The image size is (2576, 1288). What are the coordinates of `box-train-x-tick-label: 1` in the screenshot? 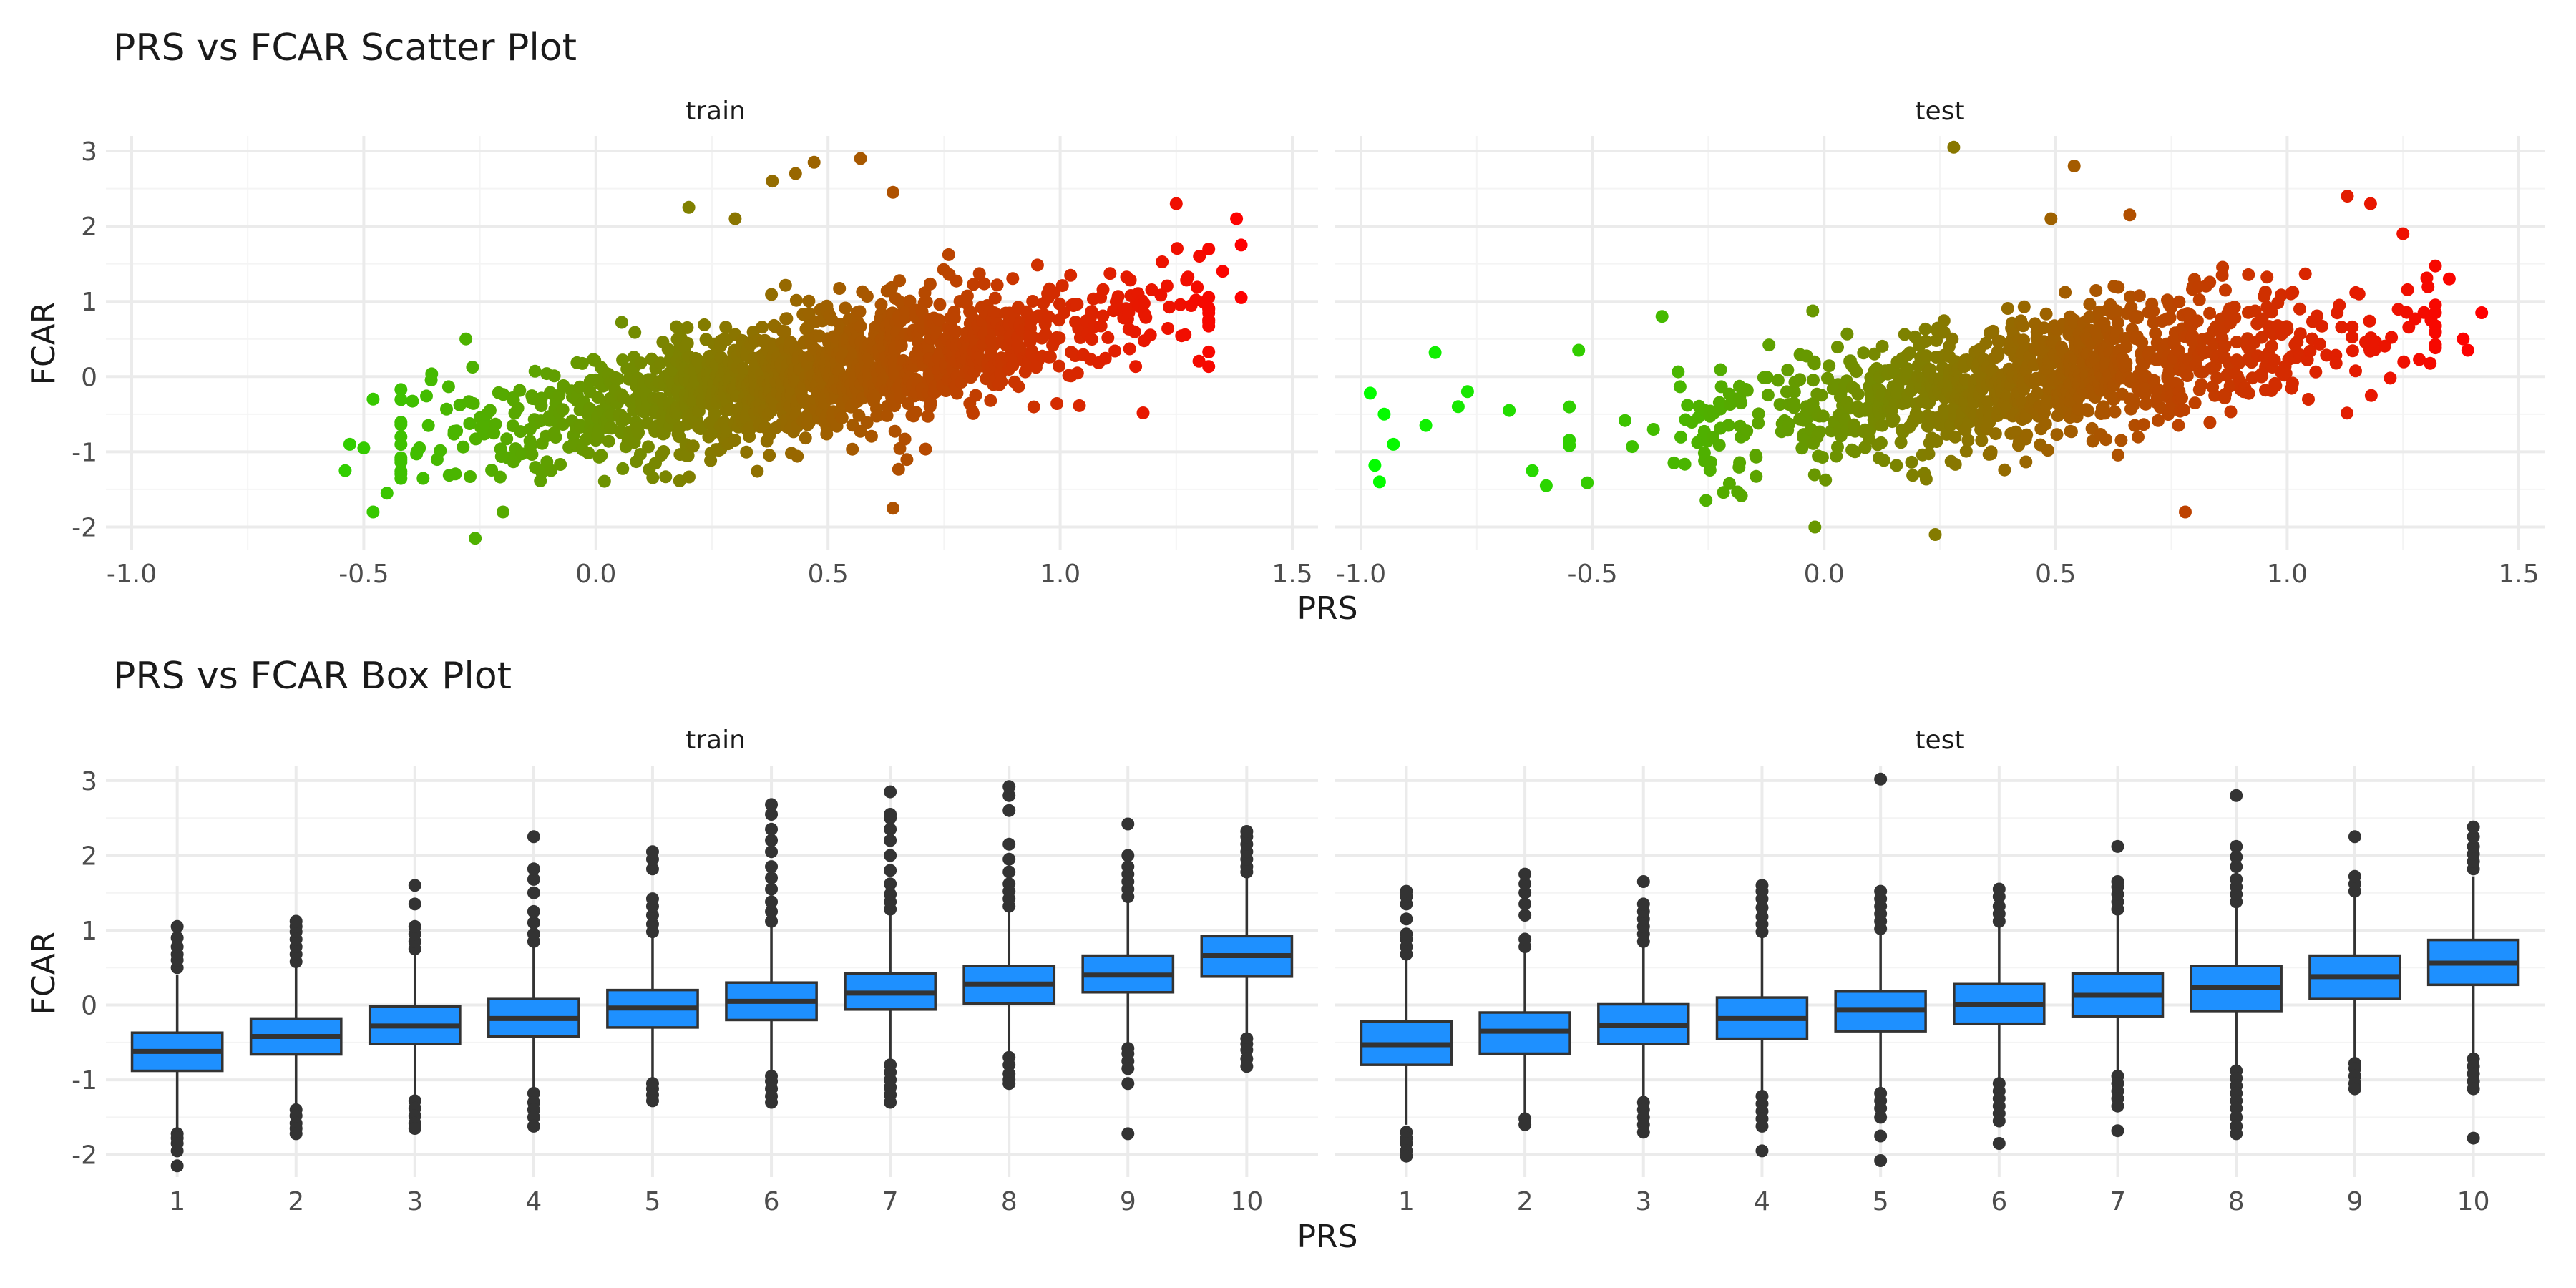 It's located at (177, 1201).